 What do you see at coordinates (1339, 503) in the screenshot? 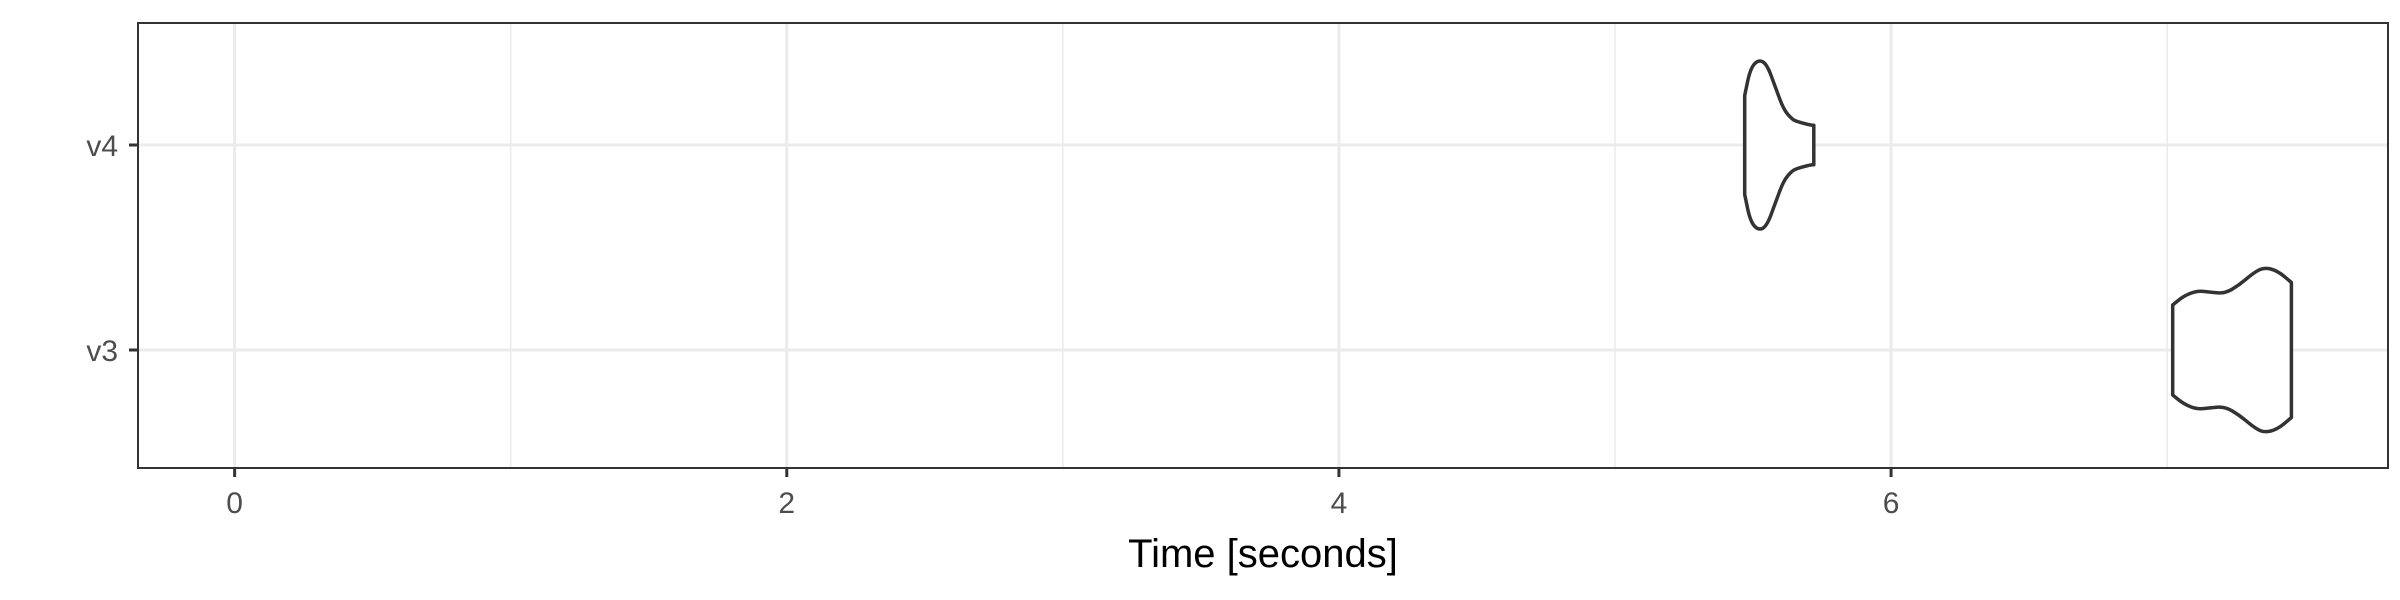
I see `x-tick-label: 4` at bounding box center [1339, 503].